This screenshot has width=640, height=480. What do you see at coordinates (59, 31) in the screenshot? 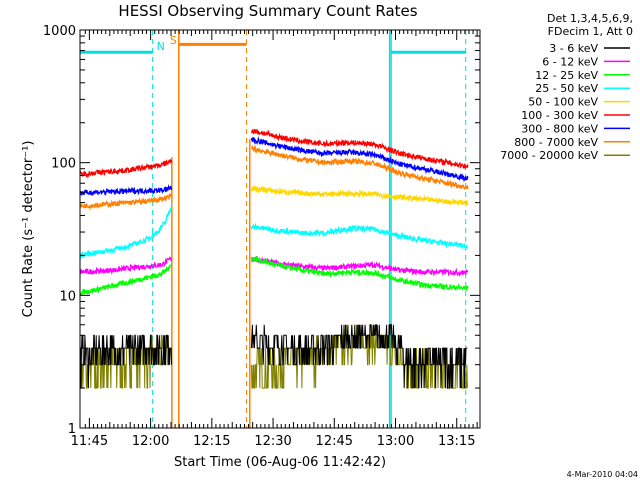
I see `y-tick-label: 1000` at bounding box center [59, 31].